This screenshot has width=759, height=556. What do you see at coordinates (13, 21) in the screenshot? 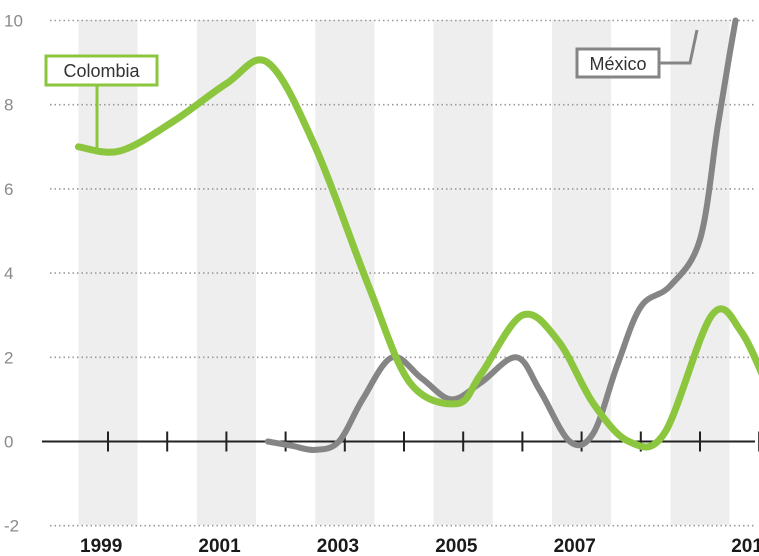
I see `y-tick-label: 10` at bounding box center [13, 21].